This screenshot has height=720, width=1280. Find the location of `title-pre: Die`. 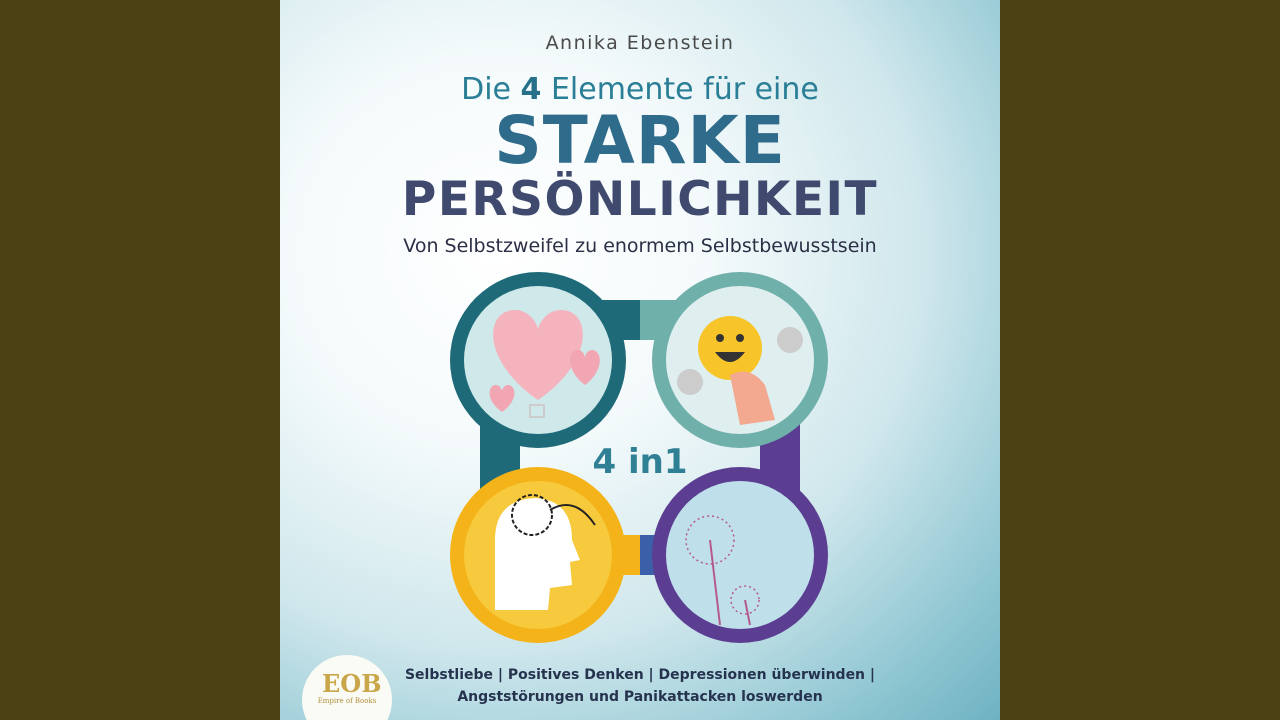

title-pre: Die is located at coordinates (491, 89).